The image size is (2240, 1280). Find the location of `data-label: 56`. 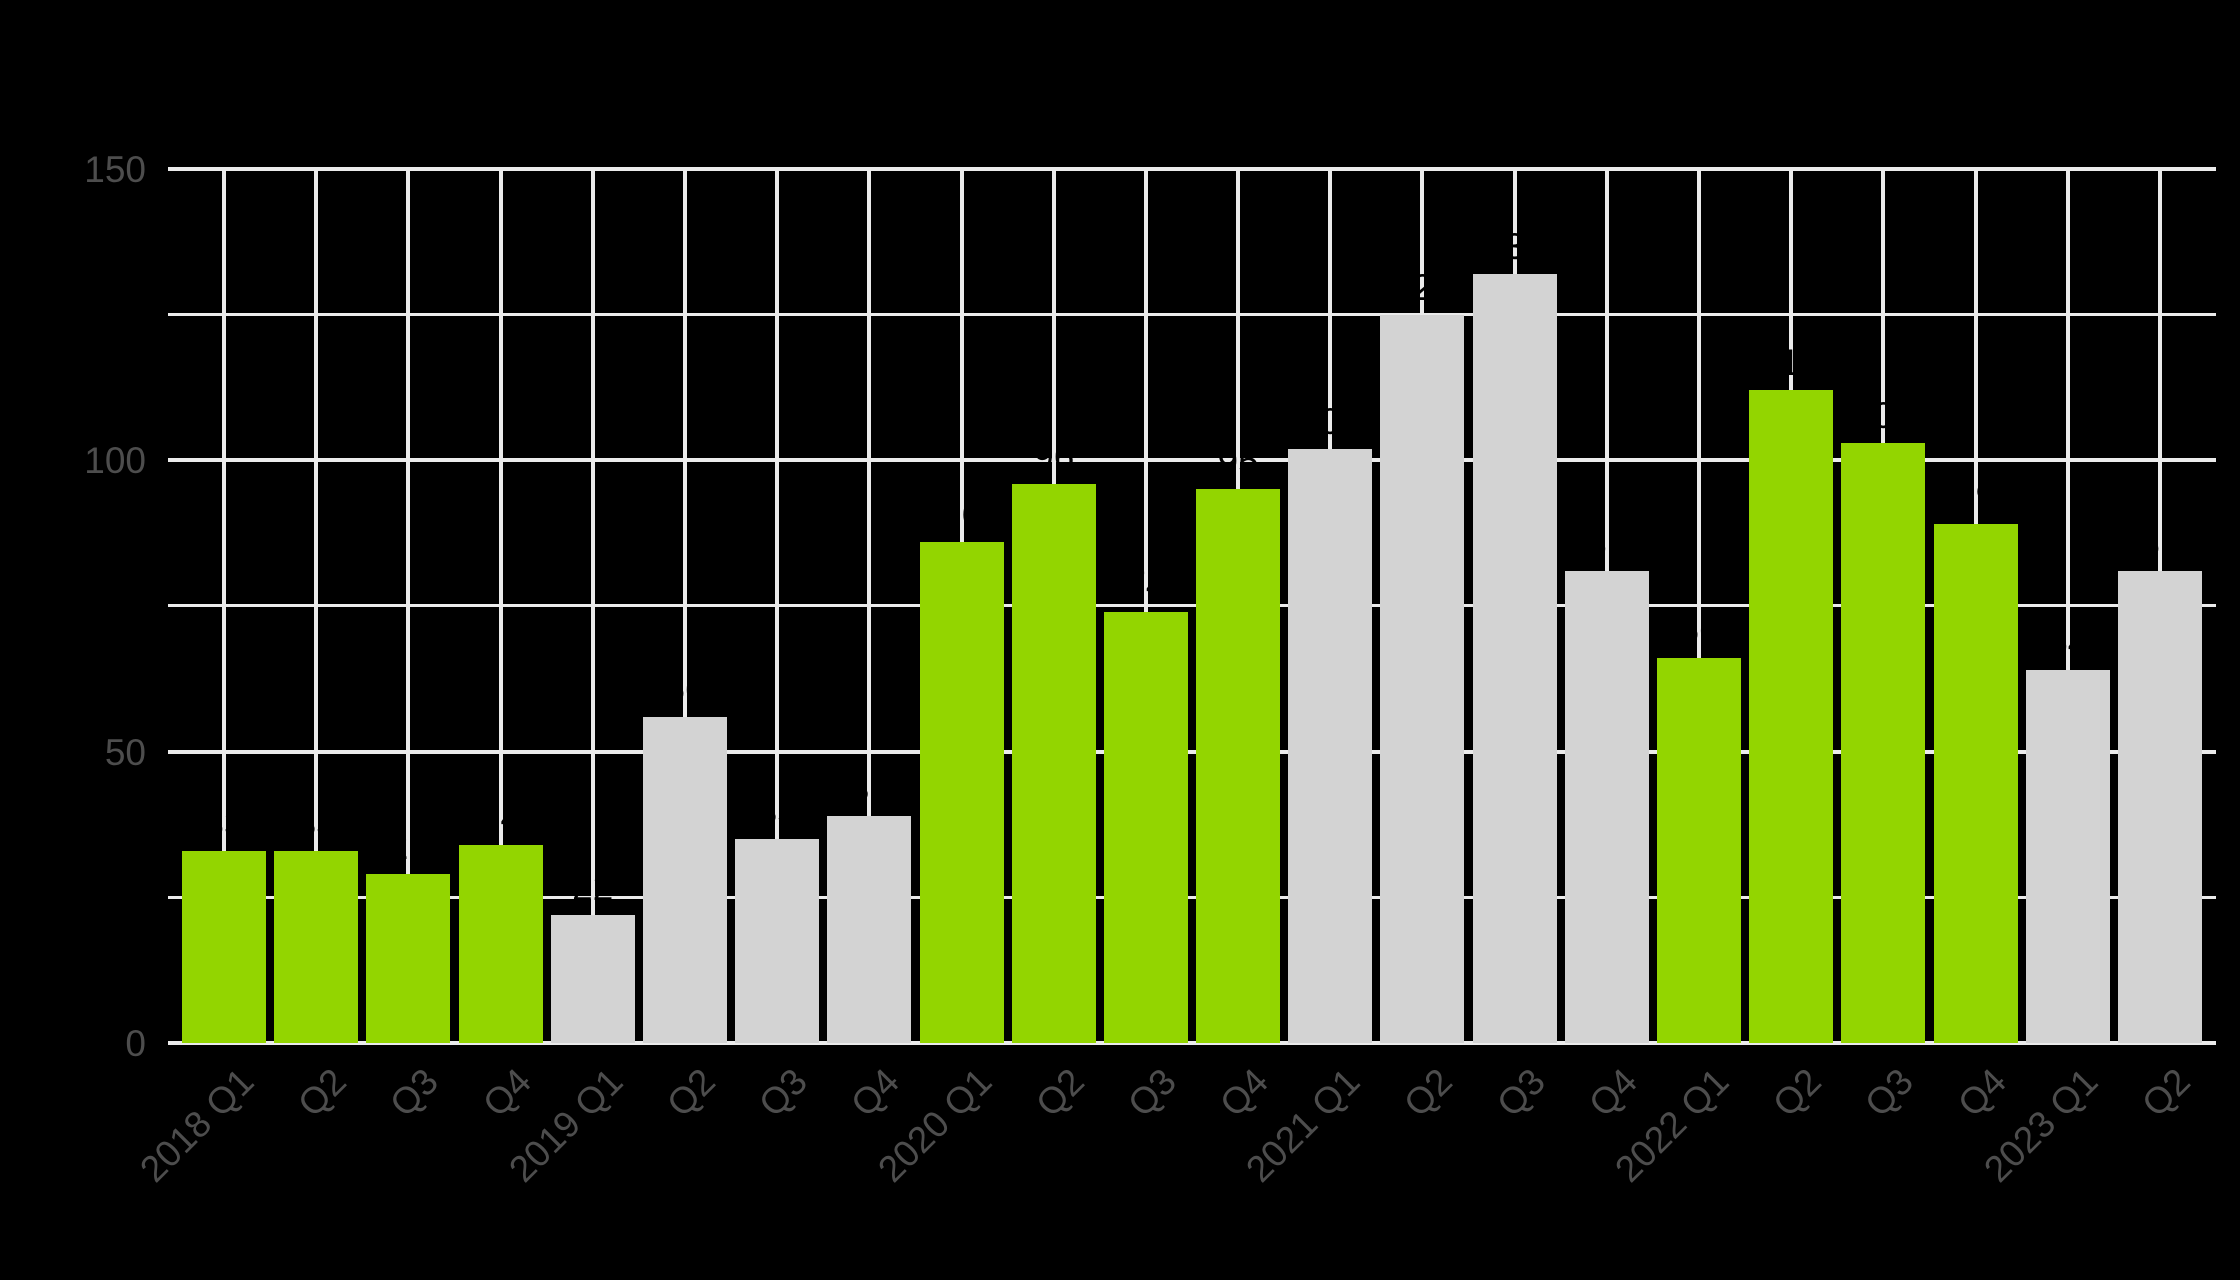

data-label: 56 is located at coordinates (685, 689).